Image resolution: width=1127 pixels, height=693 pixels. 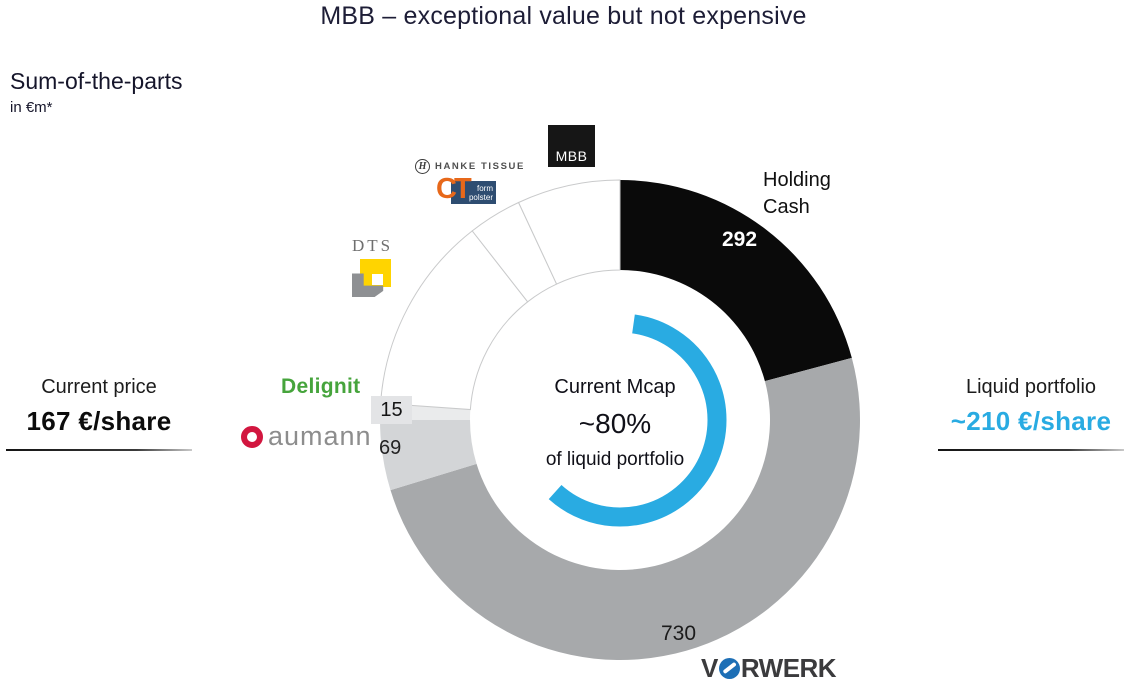 I want to click on holding-cash-value: 292, so click(x=740, y=239).